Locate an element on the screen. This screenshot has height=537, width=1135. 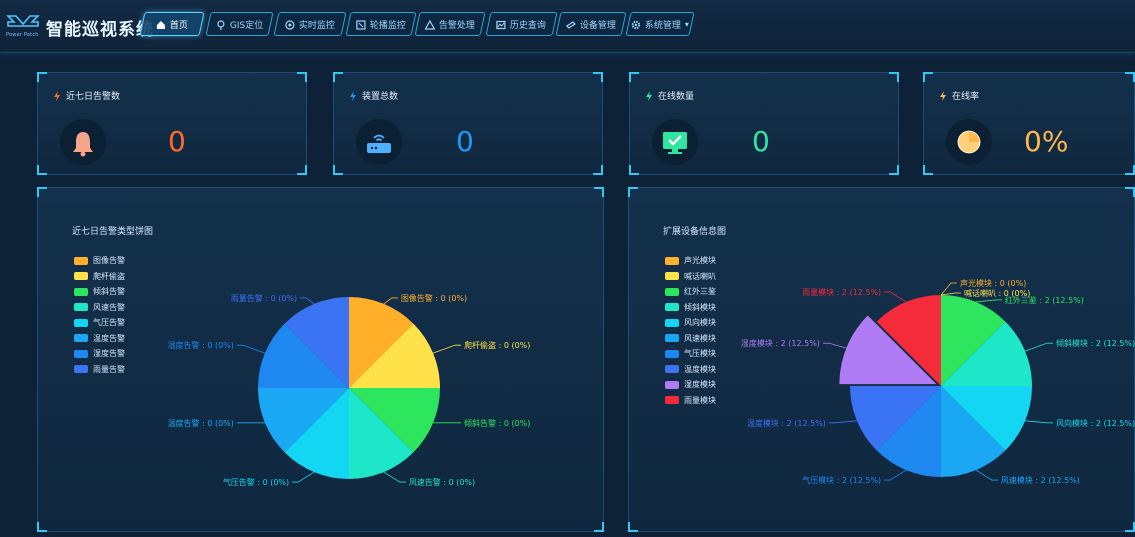
legend-item: 风向模块 is located at coordinates (690, 323).